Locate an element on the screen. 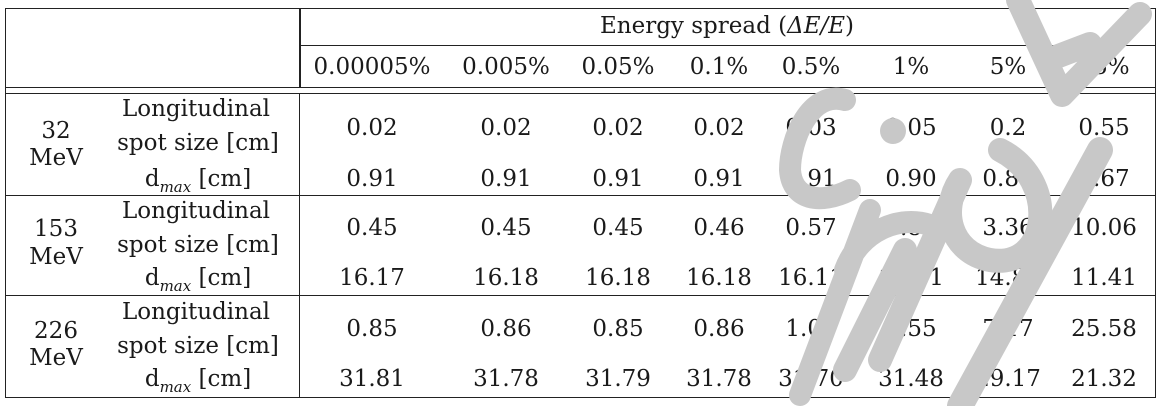 The width and height of the screenshot is (1162, 406). table-cell: 21.32 is located at coordinates (1104, 379).